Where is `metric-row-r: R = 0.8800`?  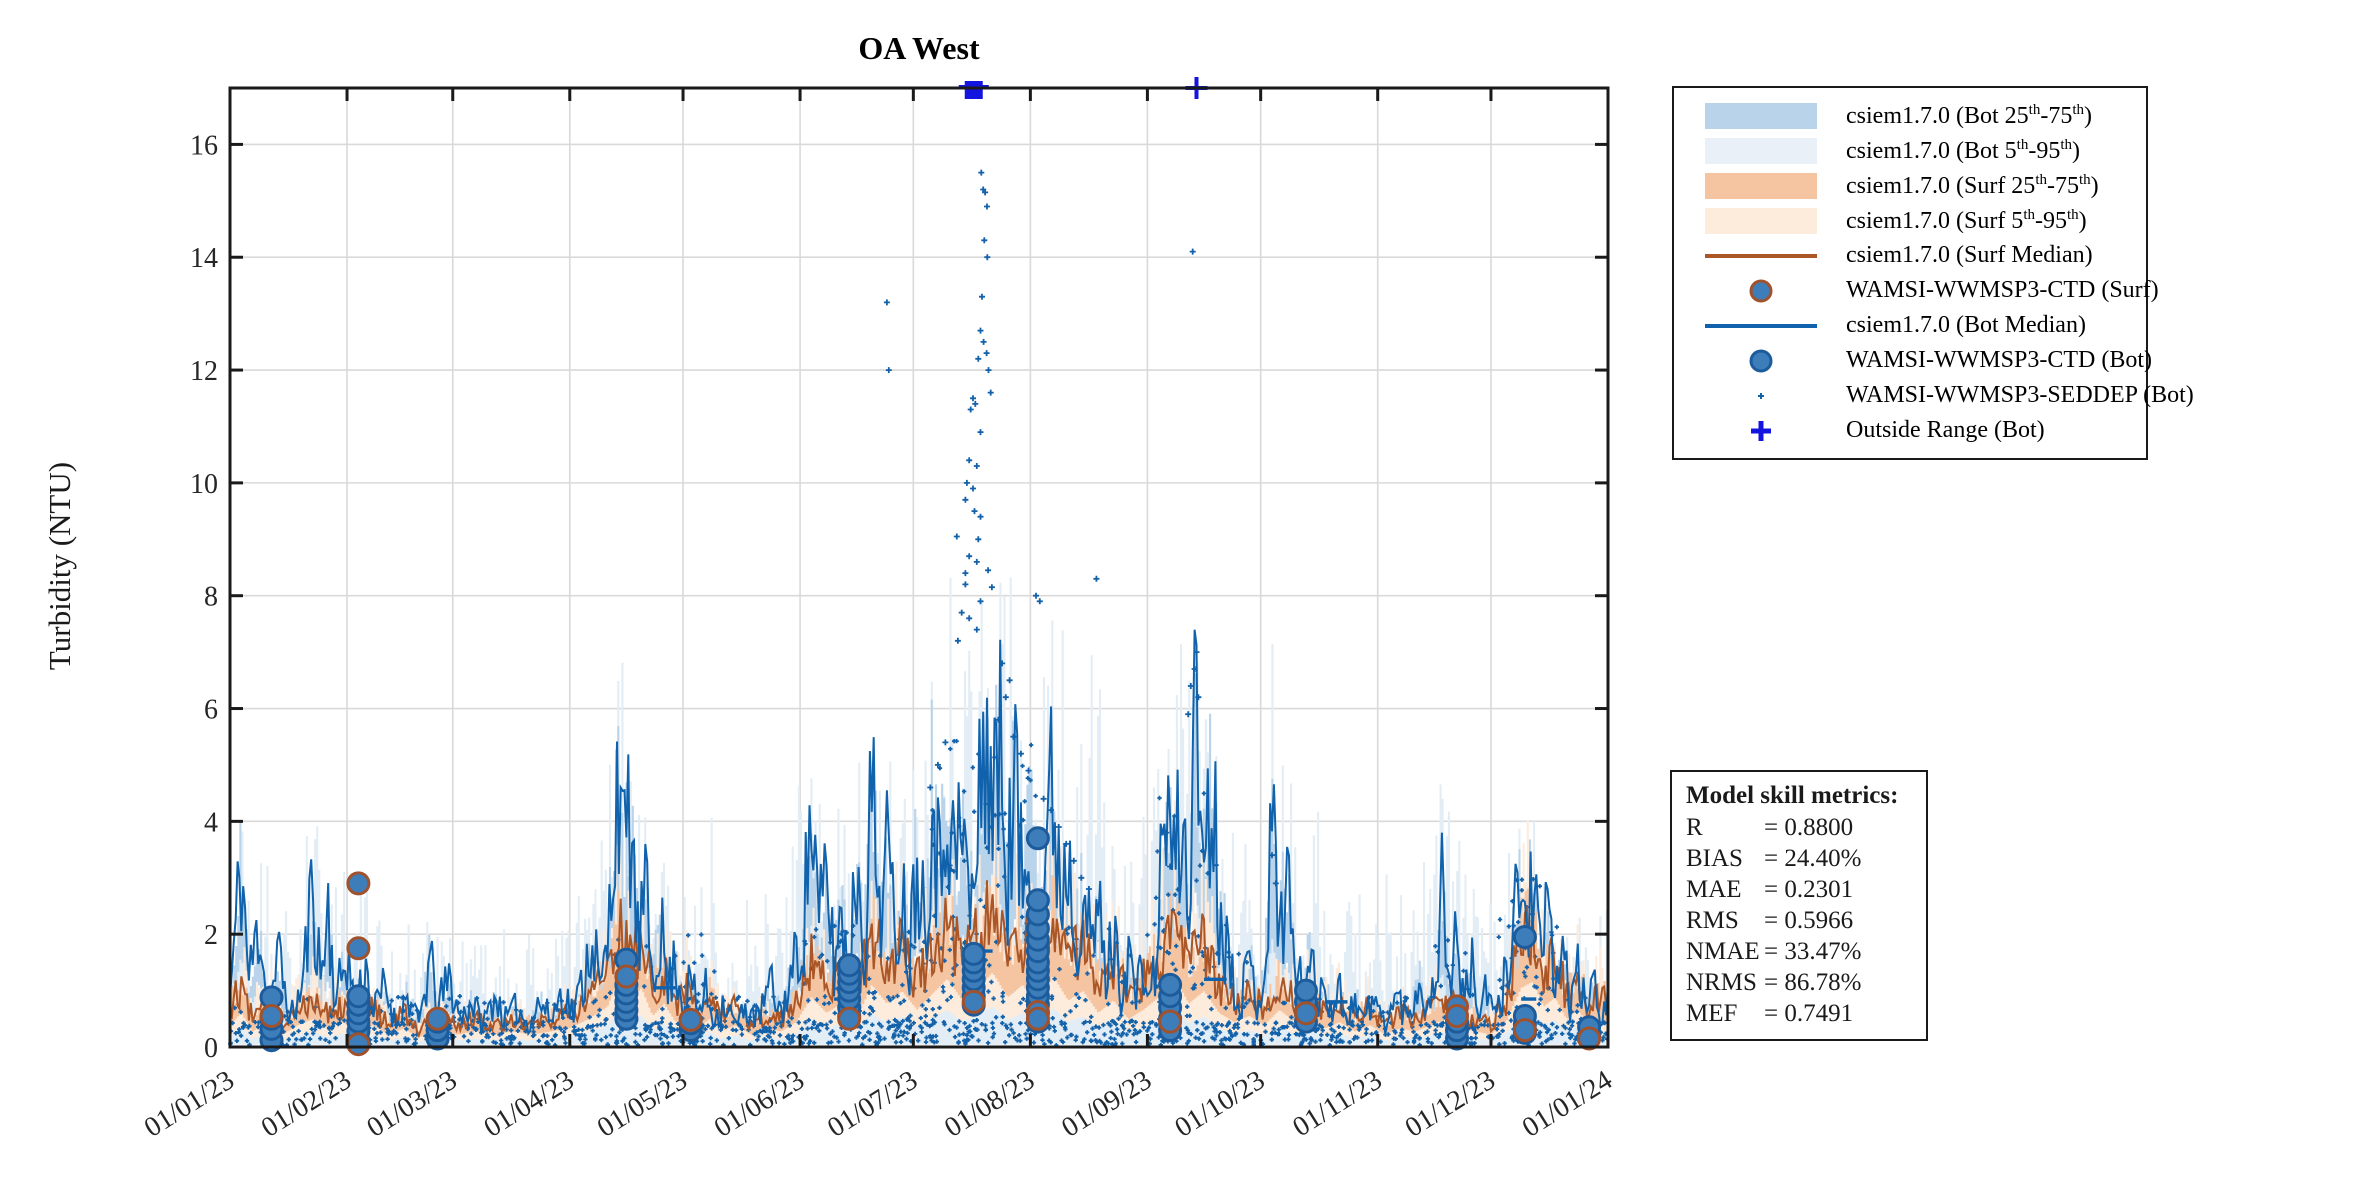 metric-row-r: R = 0.8800 is located at coordinates (1770, 827).